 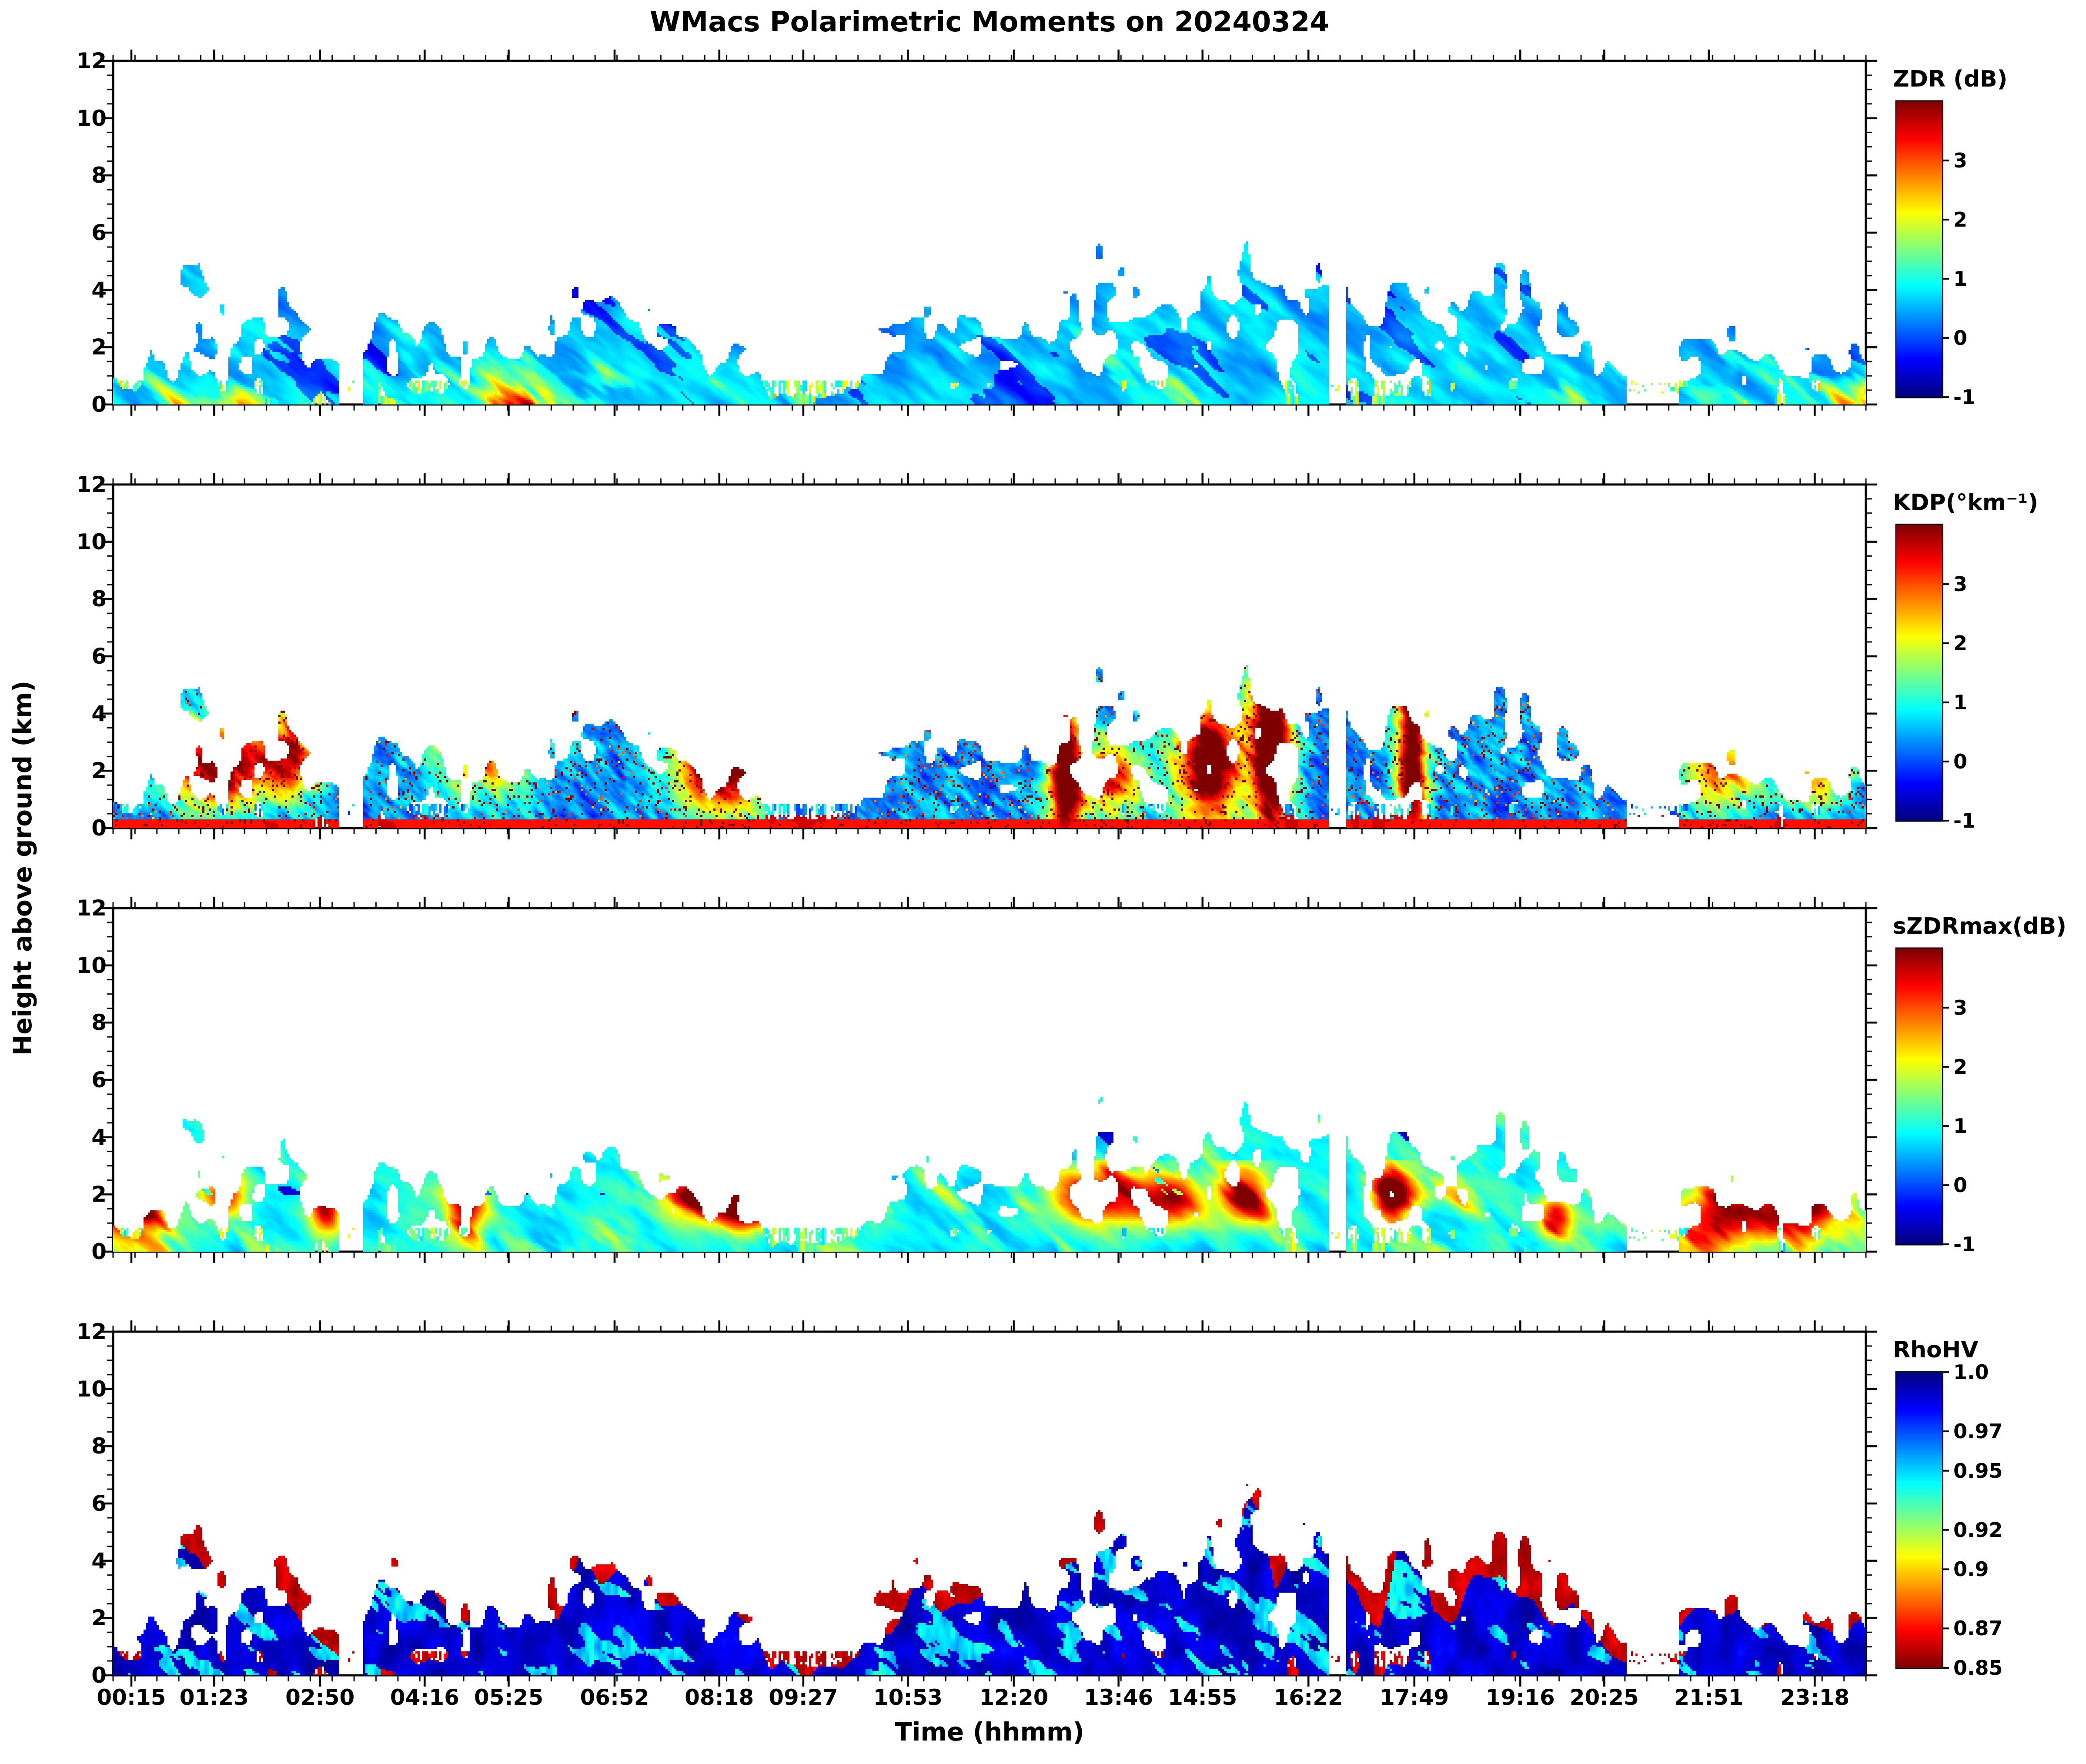 What do you see at coordinates (1919, 1096) in the screenshot?
I see `szdrmax-colorbar` at bounding box center [1919, 1096].